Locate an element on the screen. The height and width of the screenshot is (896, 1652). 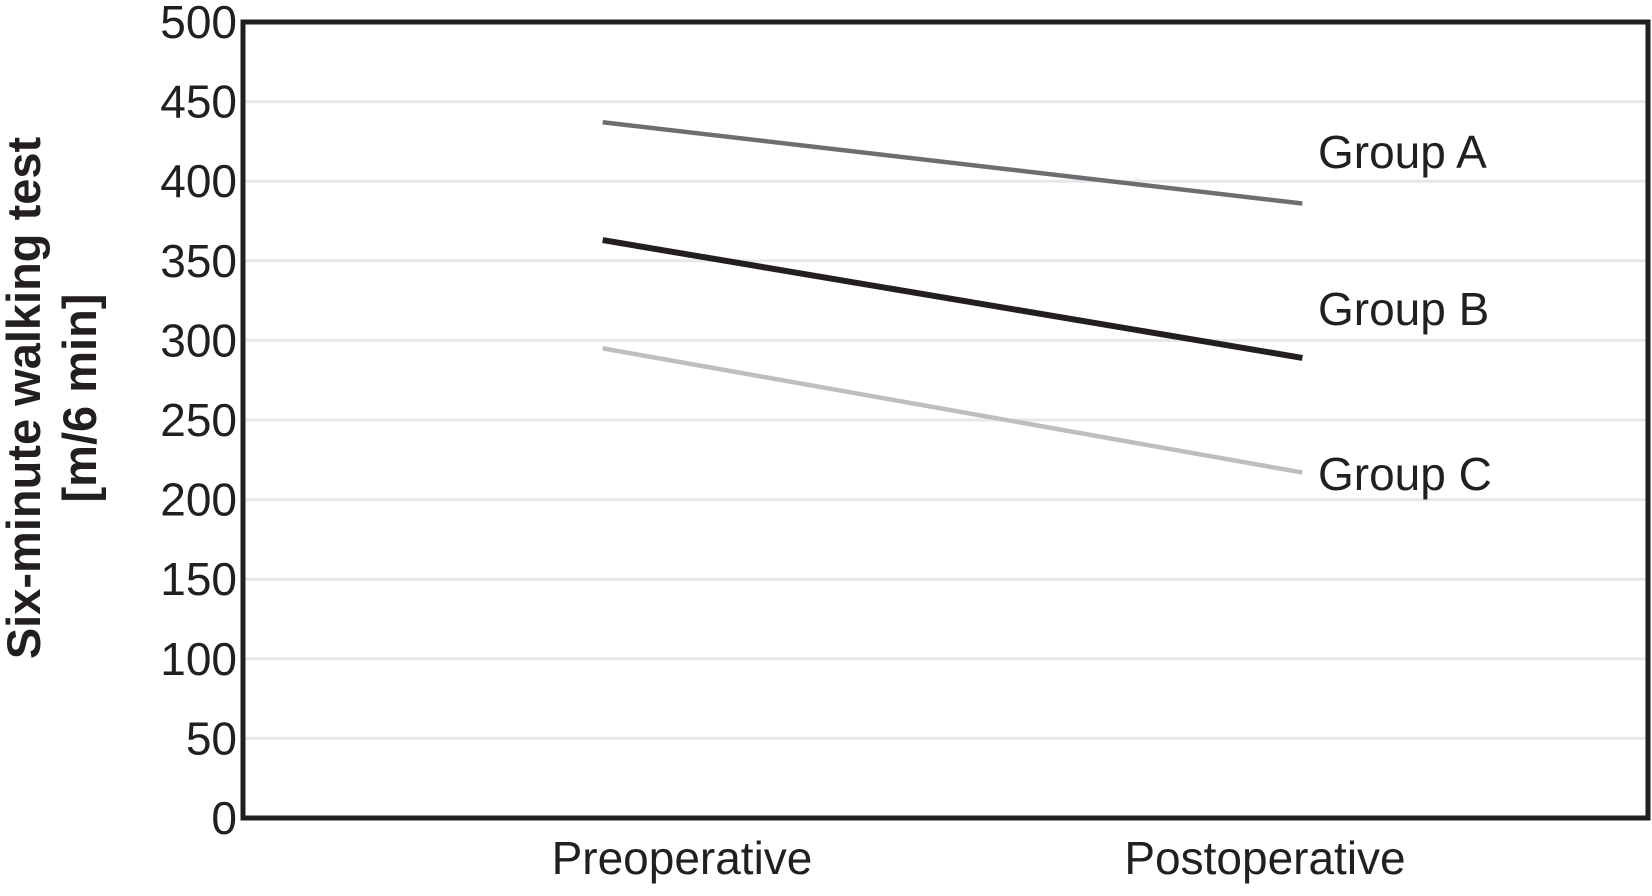
series-label-group-c: Group C is located at coordinates (1405, 474).